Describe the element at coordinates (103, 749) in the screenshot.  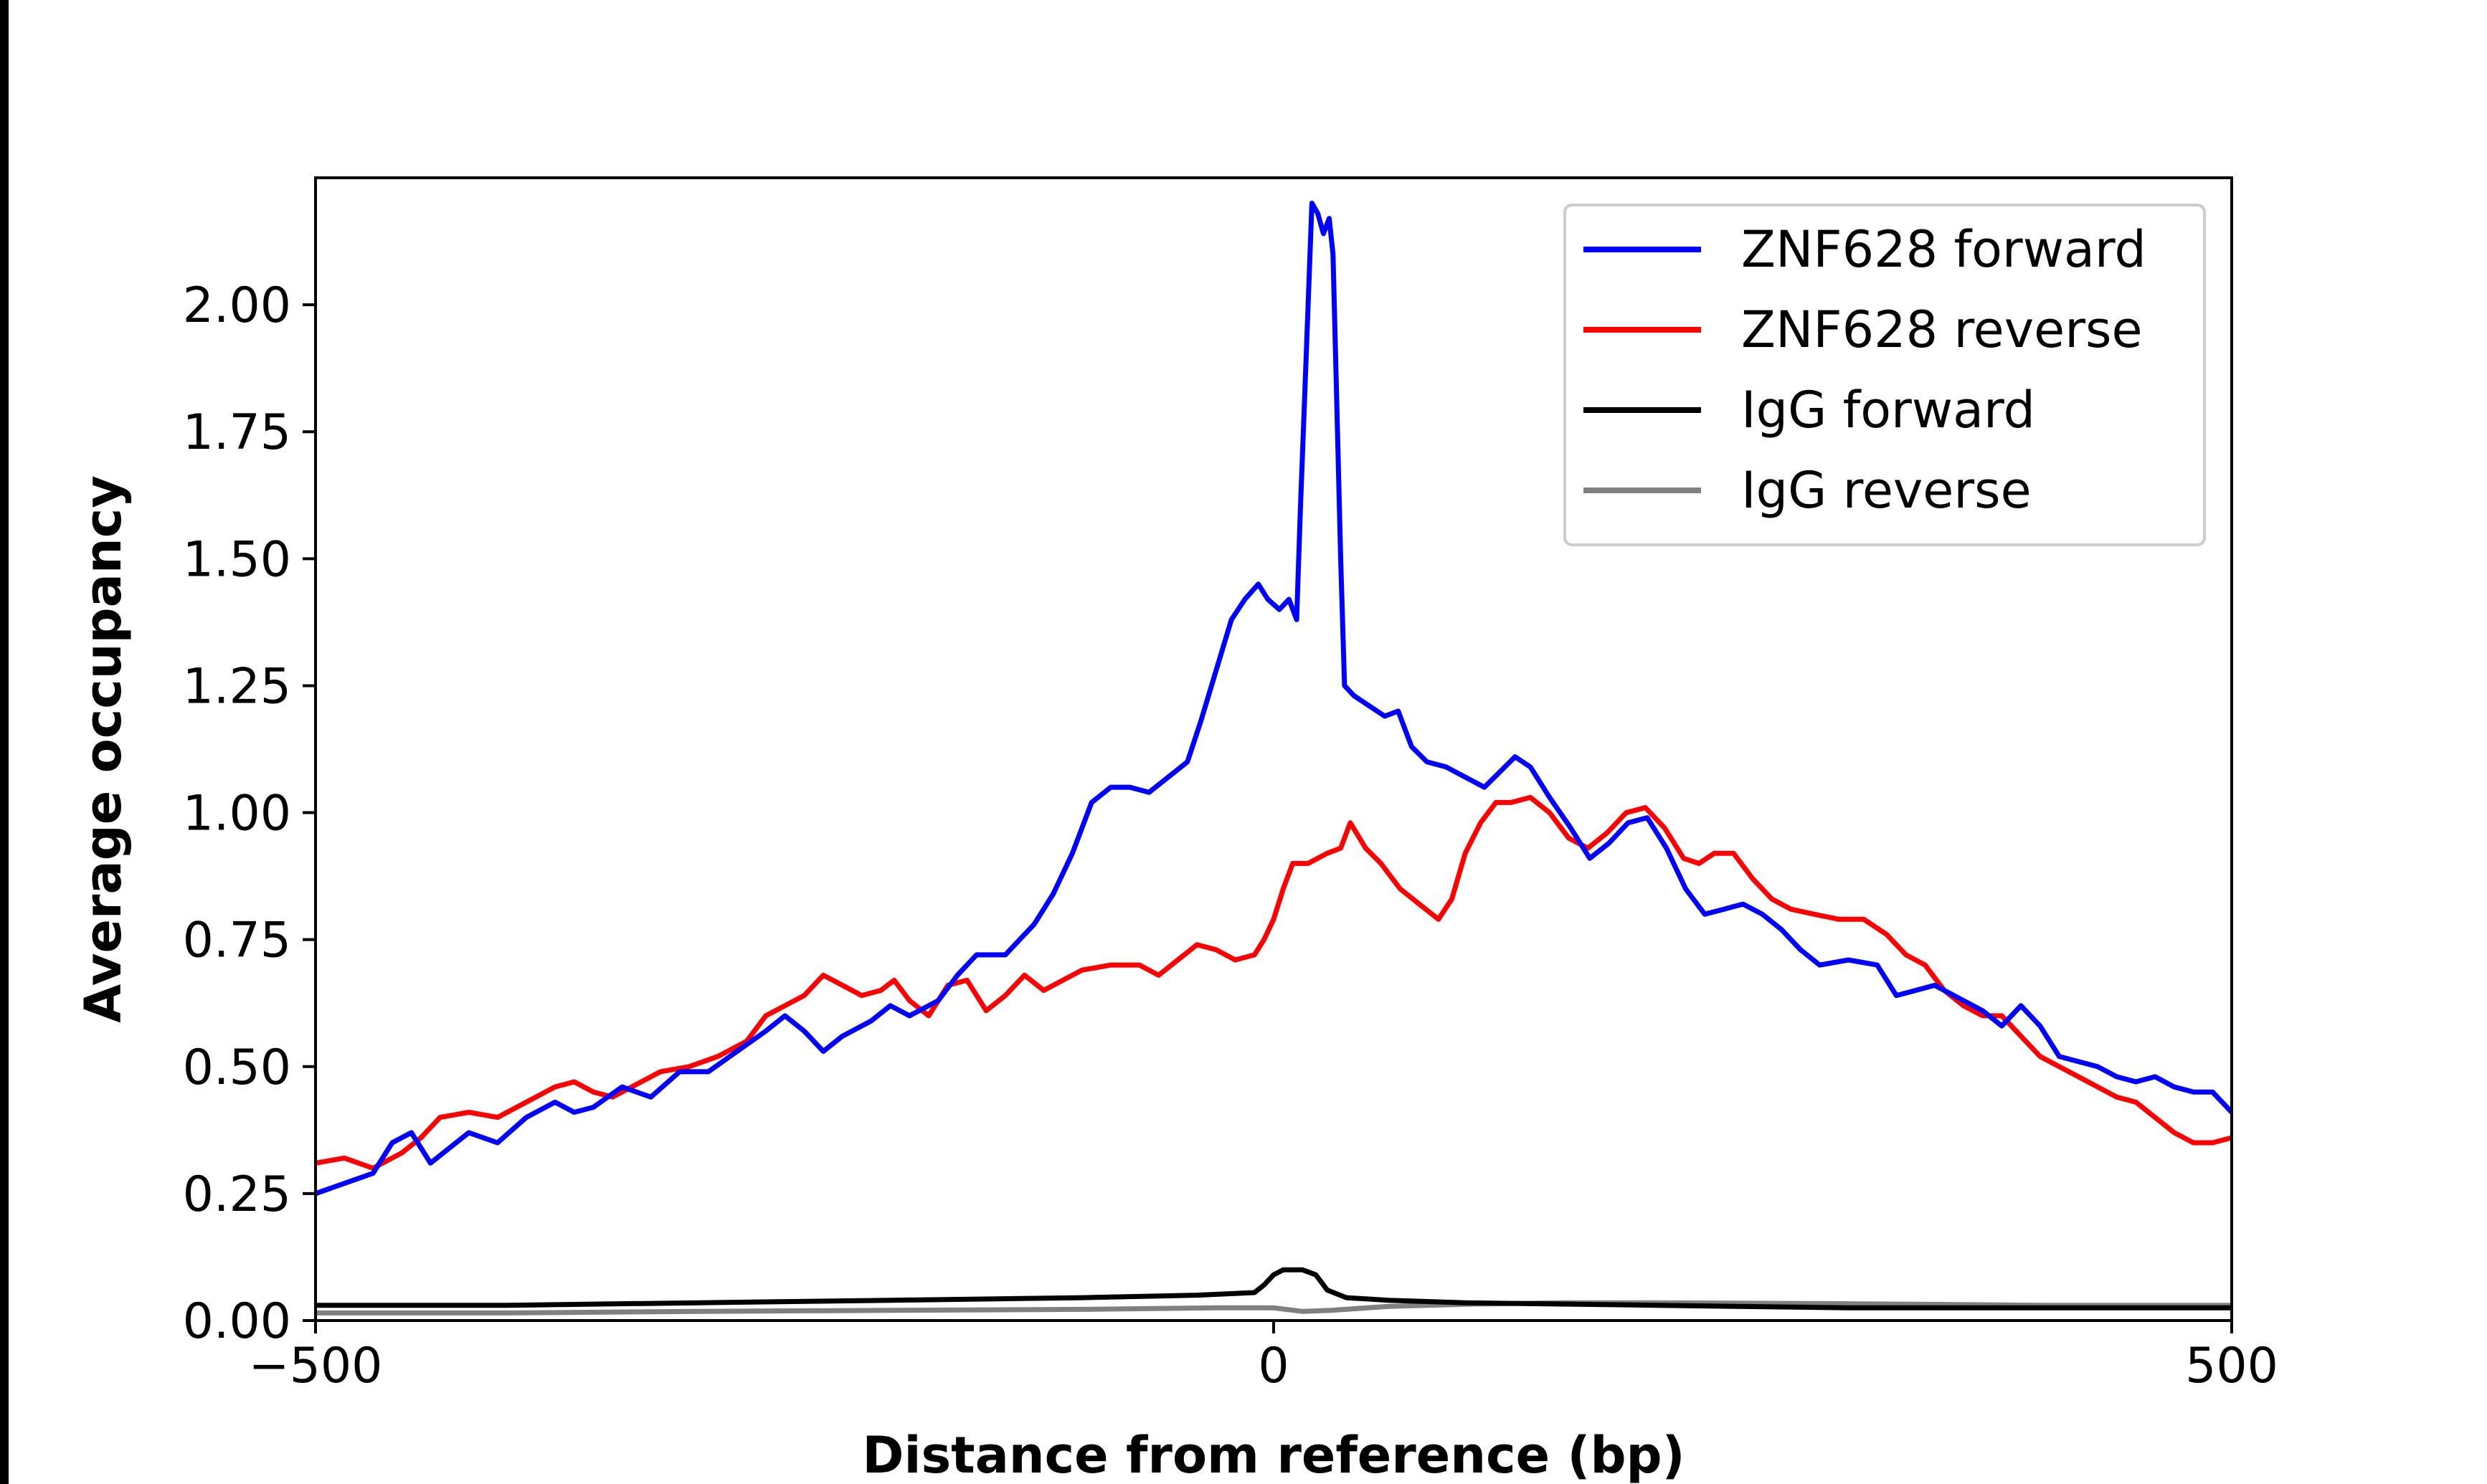
I see `y-axis-label: Average occupancy` at that location.